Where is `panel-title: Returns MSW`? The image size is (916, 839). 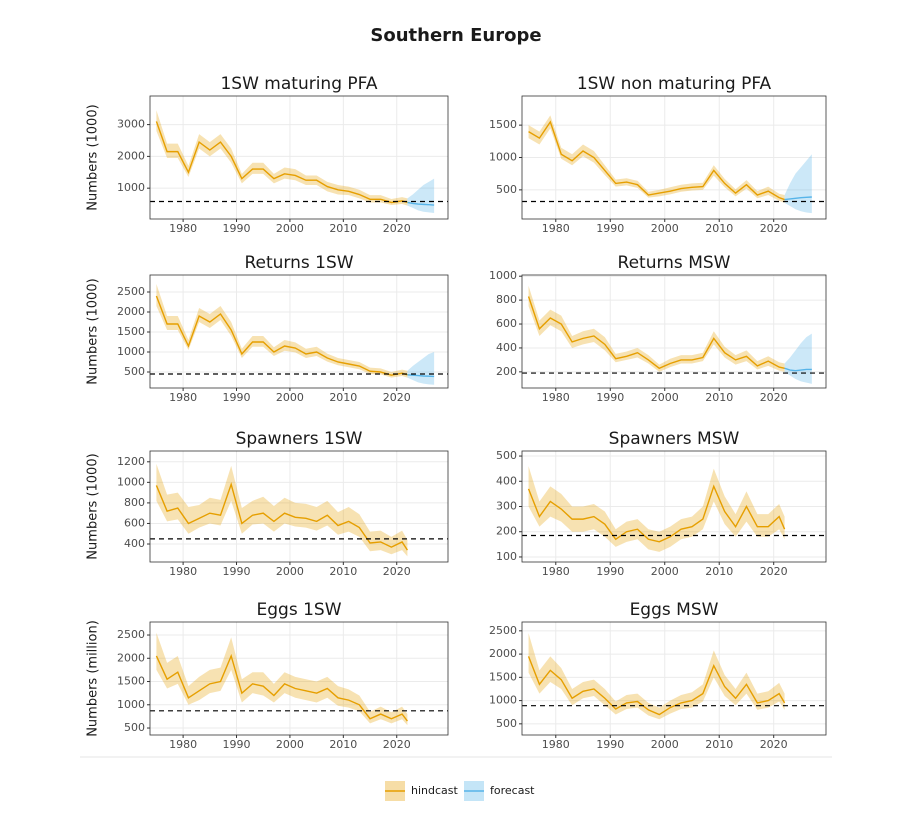 panel-title: Returns MSW is located at coordinates (674, 263).